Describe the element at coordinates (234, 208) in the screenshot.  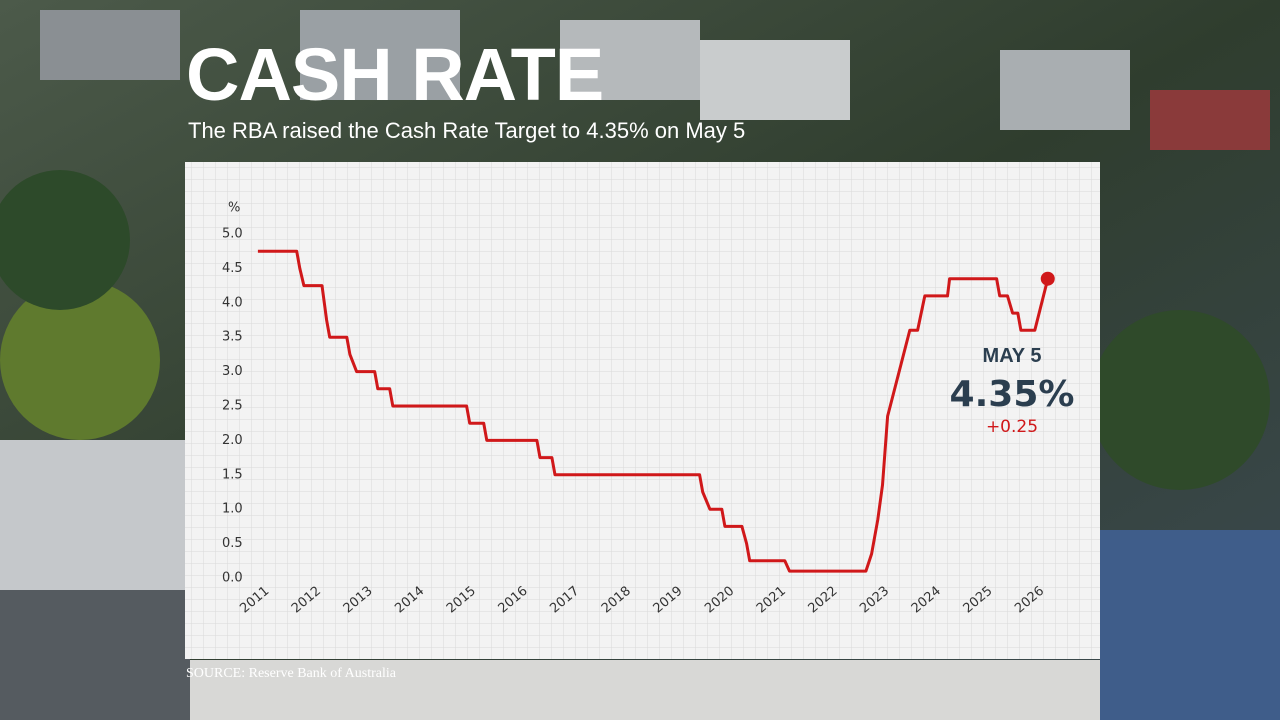
I see `y-axis-label: %` at that location.